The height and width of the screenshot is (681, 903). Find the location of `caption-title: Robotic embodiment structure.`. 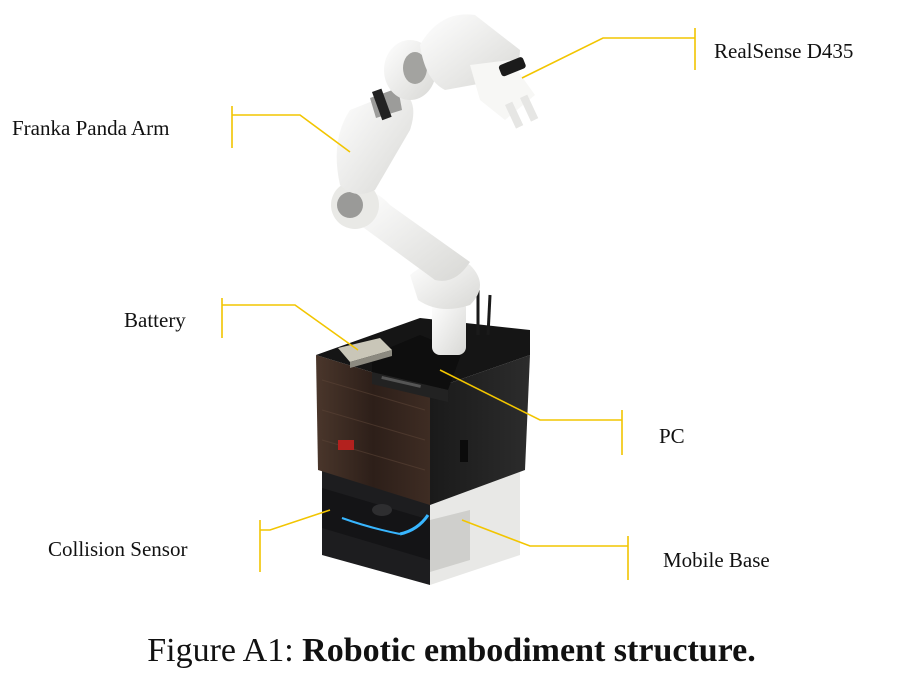

caption-title: Robotic embodiment structure. is located at coordinates (529, 650).